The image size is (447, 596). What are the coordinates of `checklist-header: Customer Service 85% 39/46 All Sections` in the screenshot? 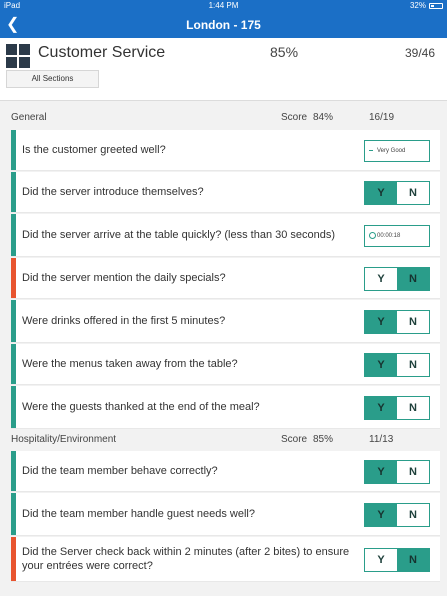 It's located at (223, 69).